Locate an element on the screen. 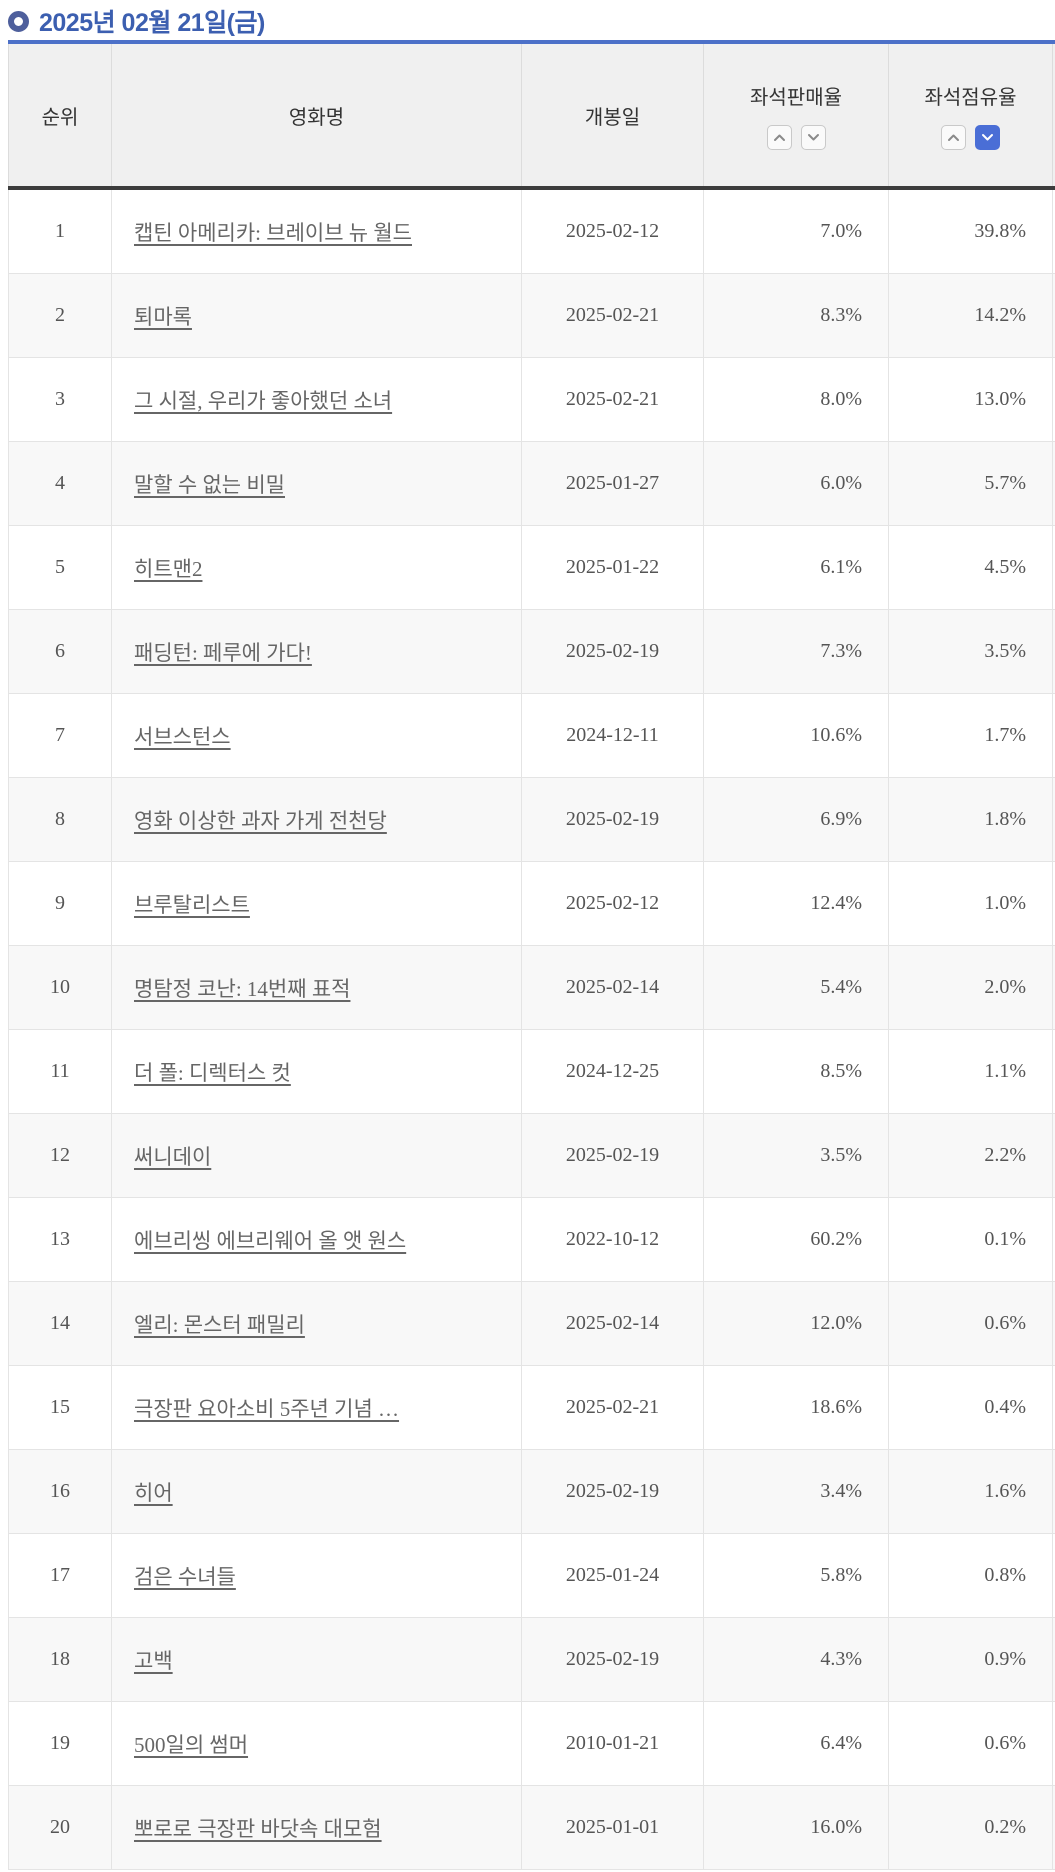 This screenshot has height=1872, width=1055. release-date-cell: 2010-01-21 is located at coordinates (612, 1743).